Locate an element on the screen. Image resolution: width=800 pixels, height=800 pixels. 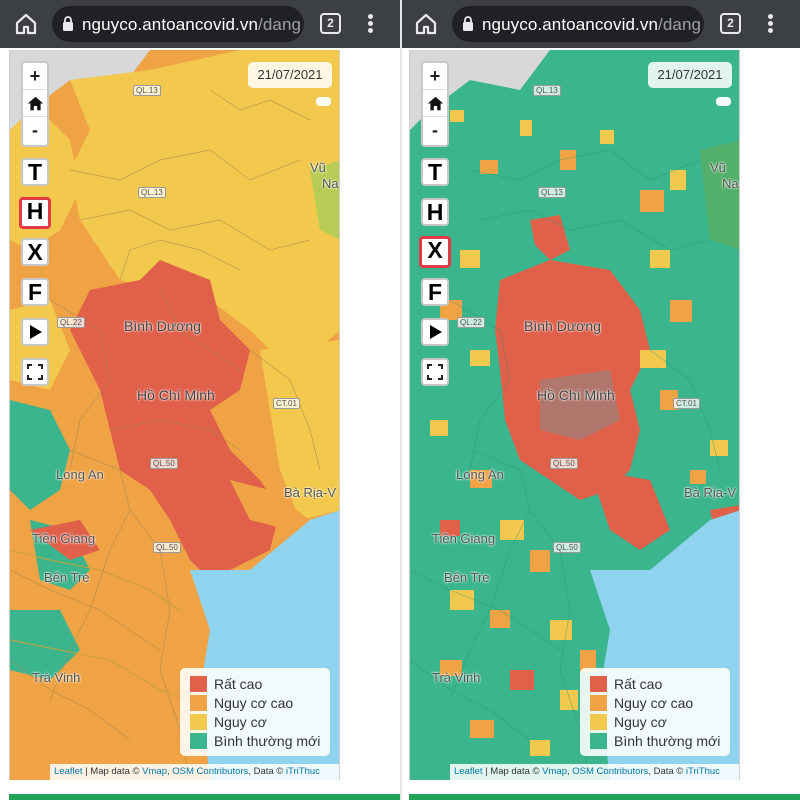
zoom-control: + - is located at coordinates (435, 104).